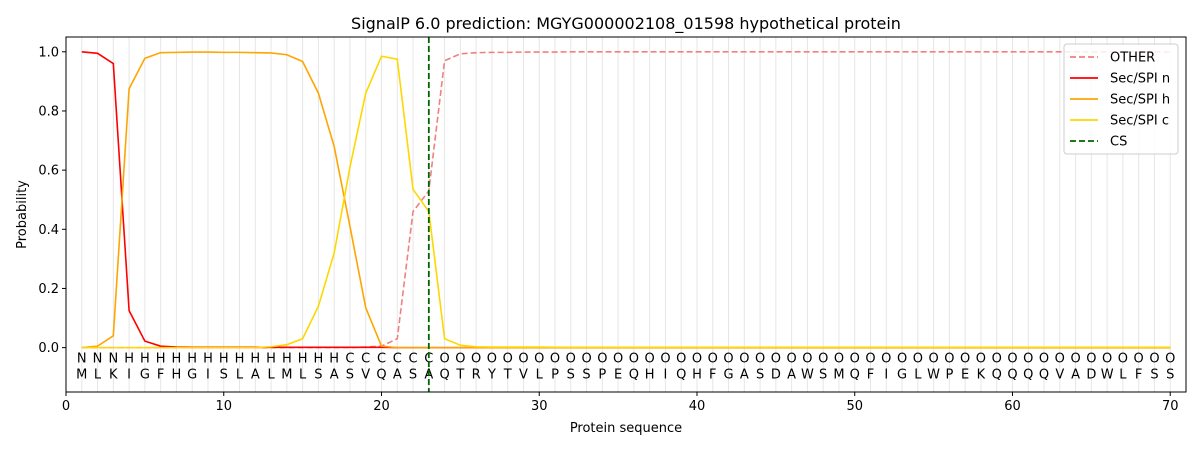 The width and height of the screenshot is (1200, 450). I want to click on residue-letter: F, so click(870, 375).